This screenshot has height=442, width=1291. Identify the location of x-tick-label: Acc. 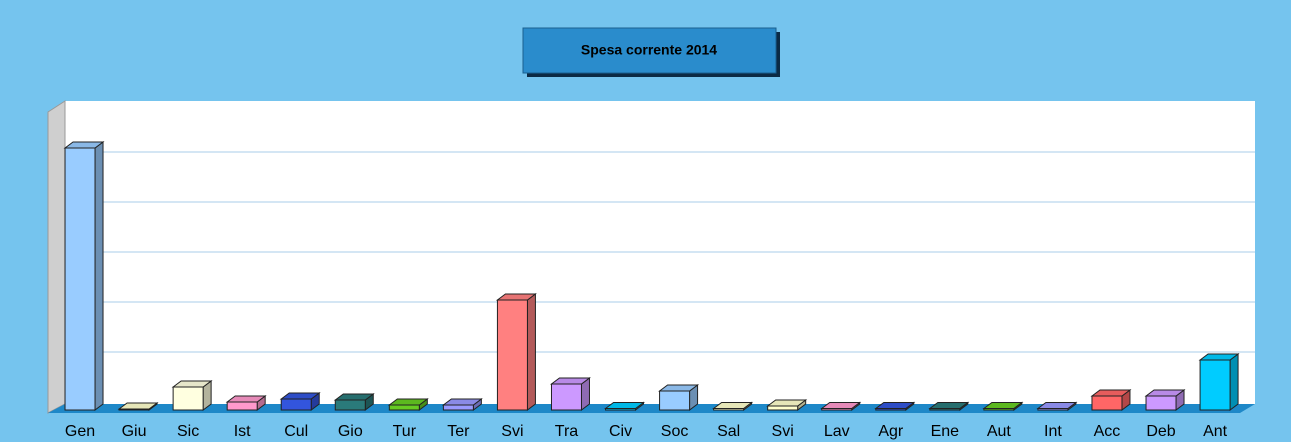
(1107, 431).